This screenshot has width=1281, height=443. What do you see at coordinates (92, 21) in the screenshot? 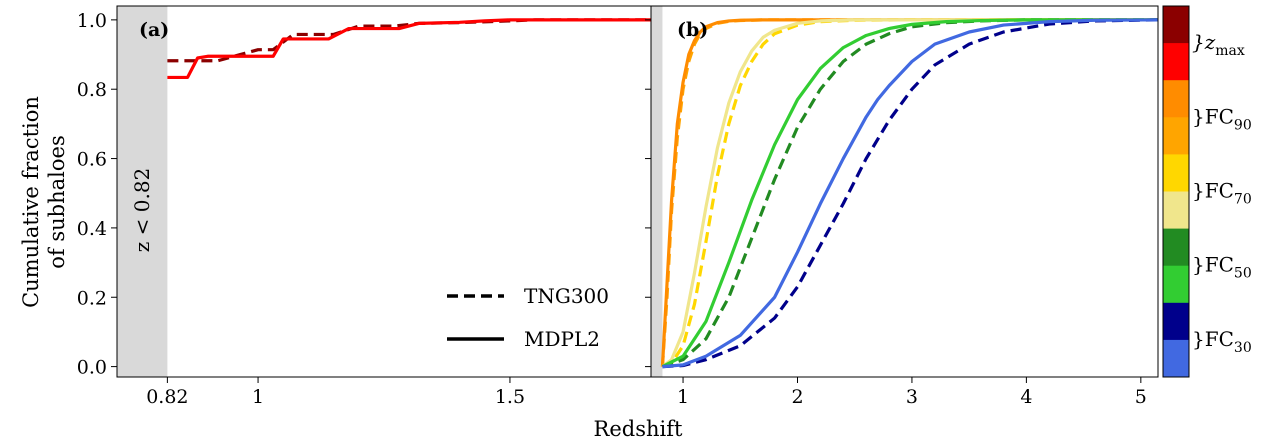
I see `y-tick-label: 1.0` at bounding box center [92, 21].